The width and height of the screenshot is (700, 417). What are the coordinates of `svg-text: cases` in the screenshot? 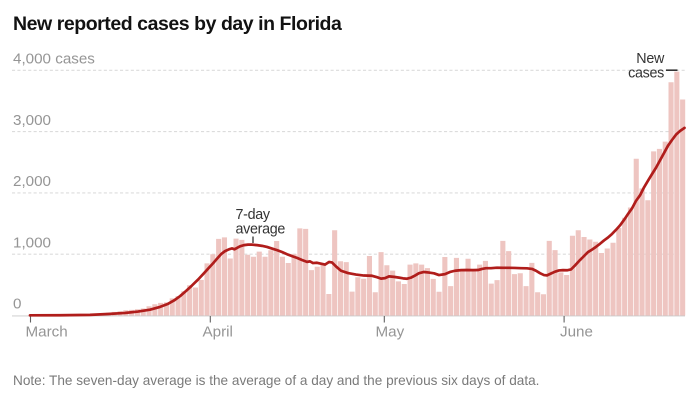 It's located at (646, 74).